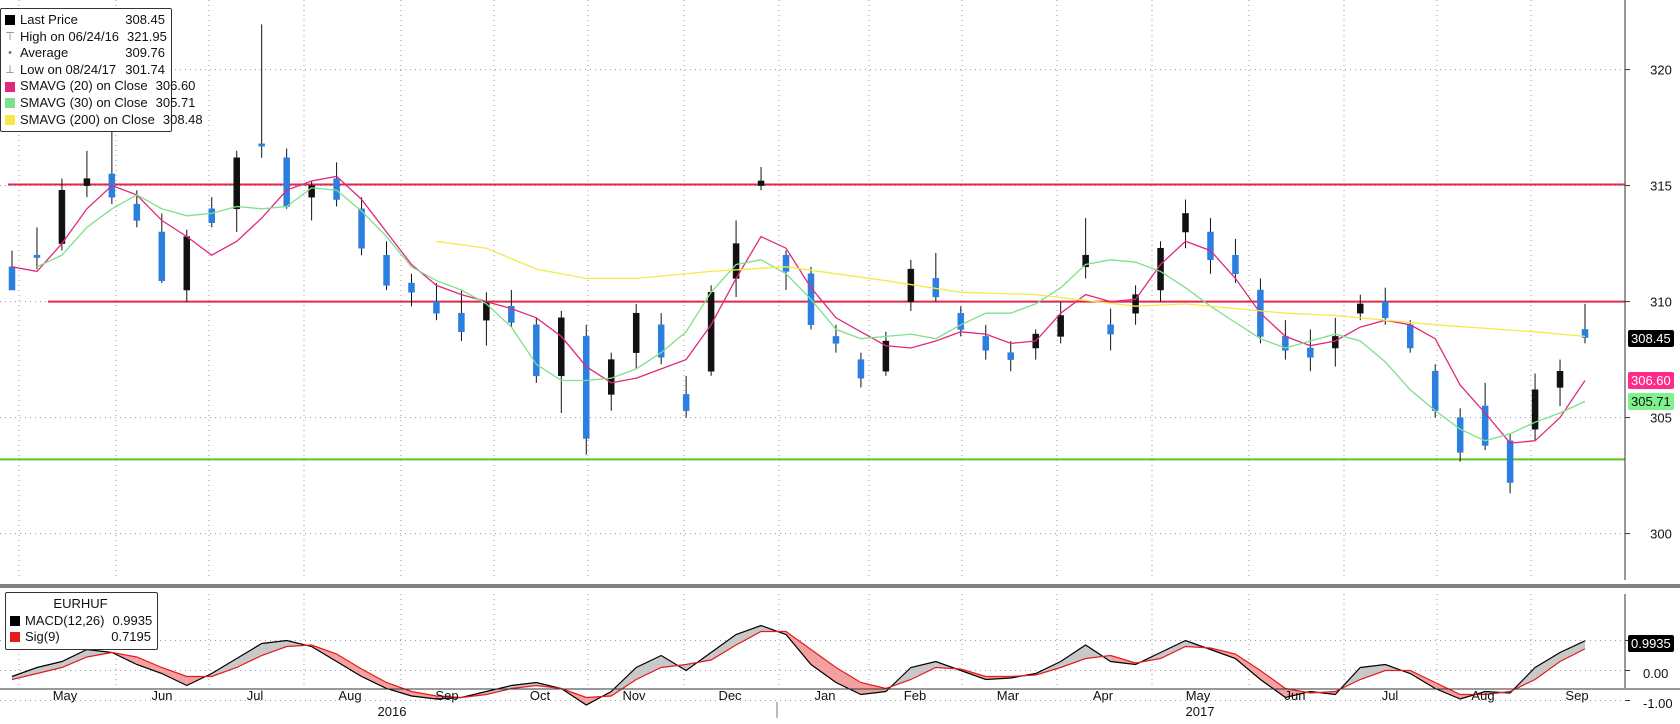 Image resolution: width=1680 pixels, height=724 pixels. I want to click on legend-entry: SMAVG (200) on Close 308.48, so click(104, 120).